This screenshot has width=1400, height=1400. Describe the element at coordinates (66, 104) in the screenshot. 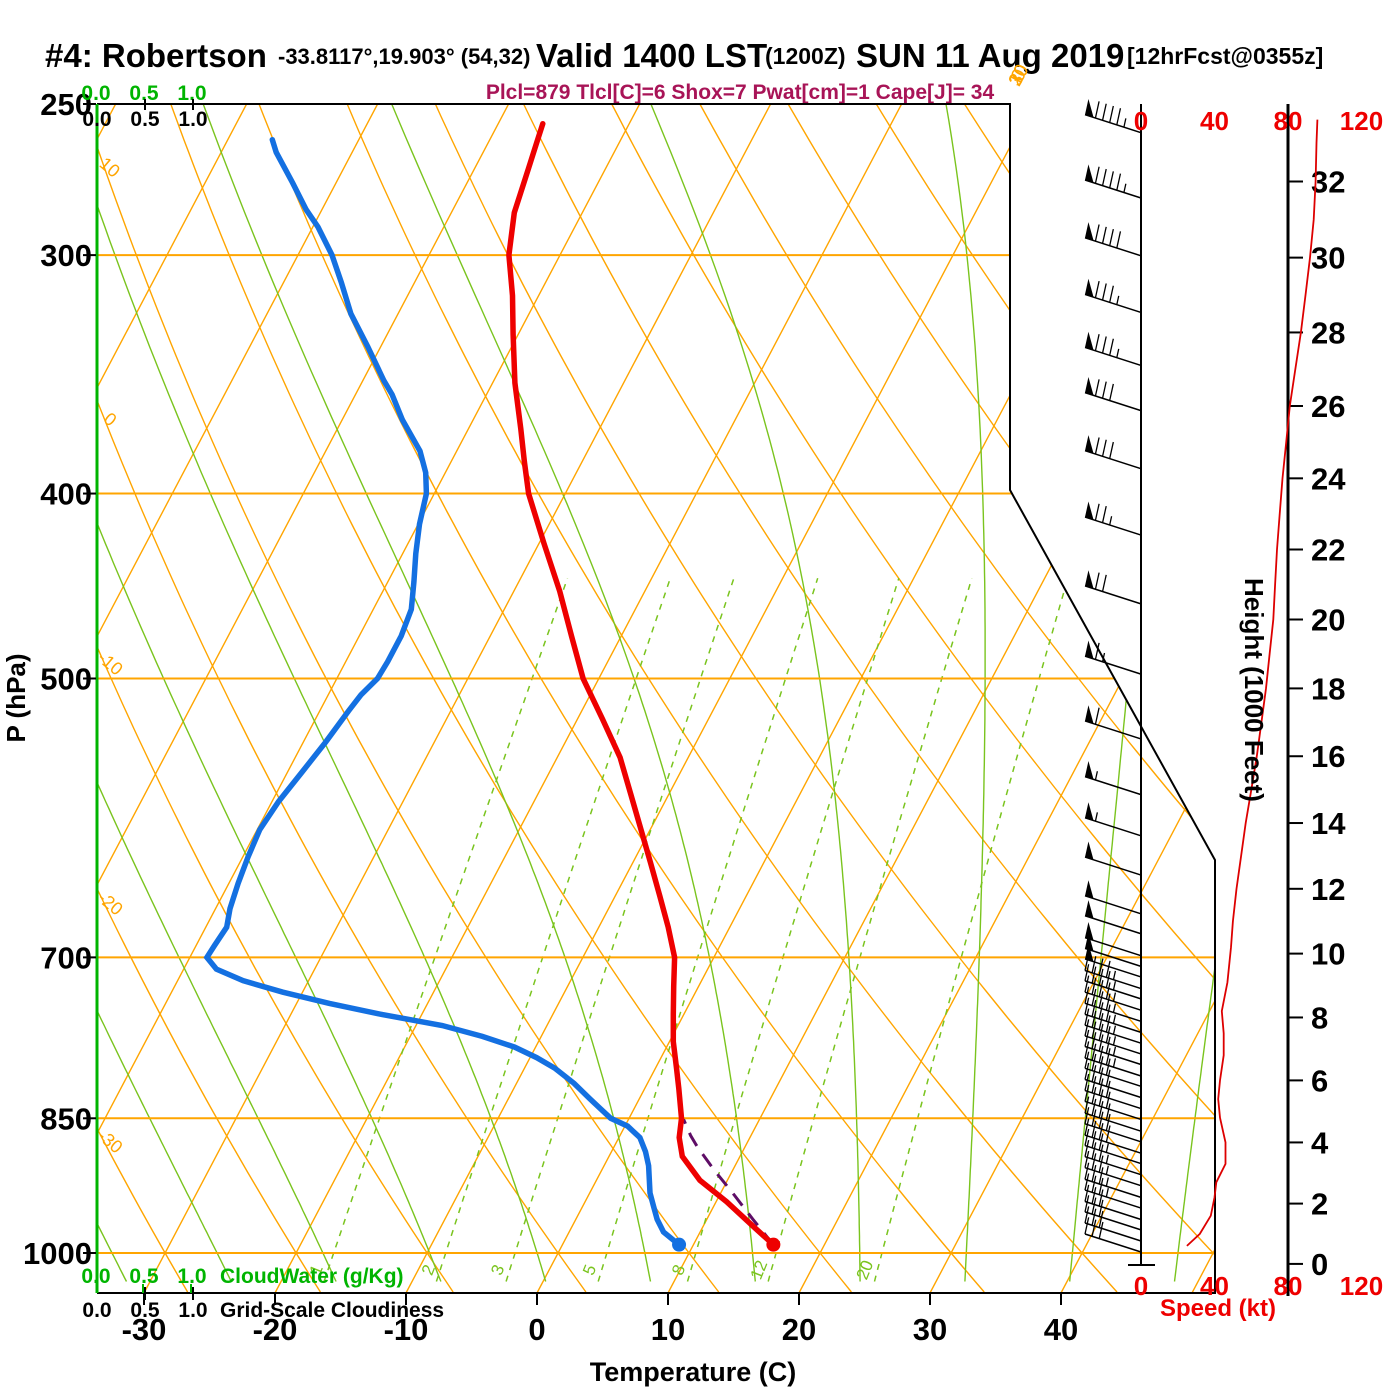

I see `pressure-tick-label: 250` at that location.